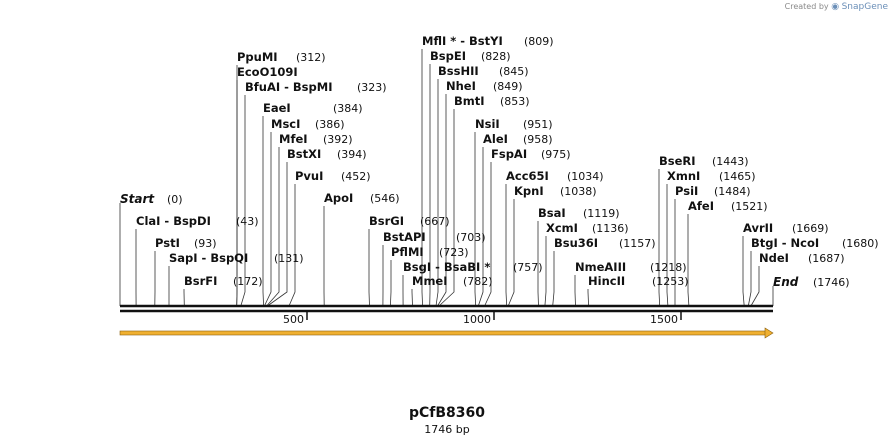  I want to click on leader-bsai, so click(538, 264).